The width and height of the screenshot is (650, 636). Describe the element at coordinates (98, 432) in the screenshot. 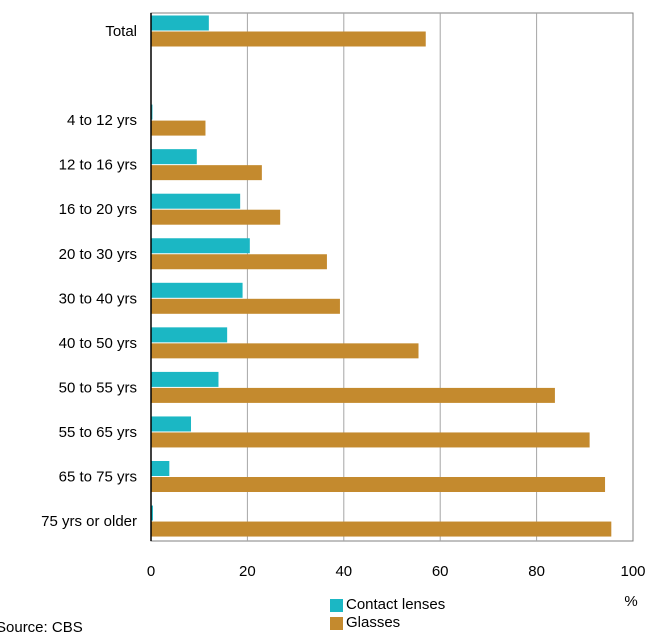

I see `category-label: 55 to 65 yrs` at that location.